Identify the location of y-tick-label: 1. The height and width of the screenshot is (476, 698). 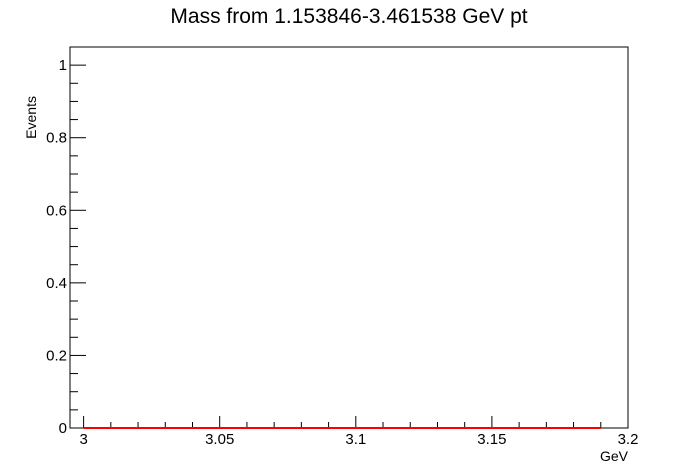
(63, 65).